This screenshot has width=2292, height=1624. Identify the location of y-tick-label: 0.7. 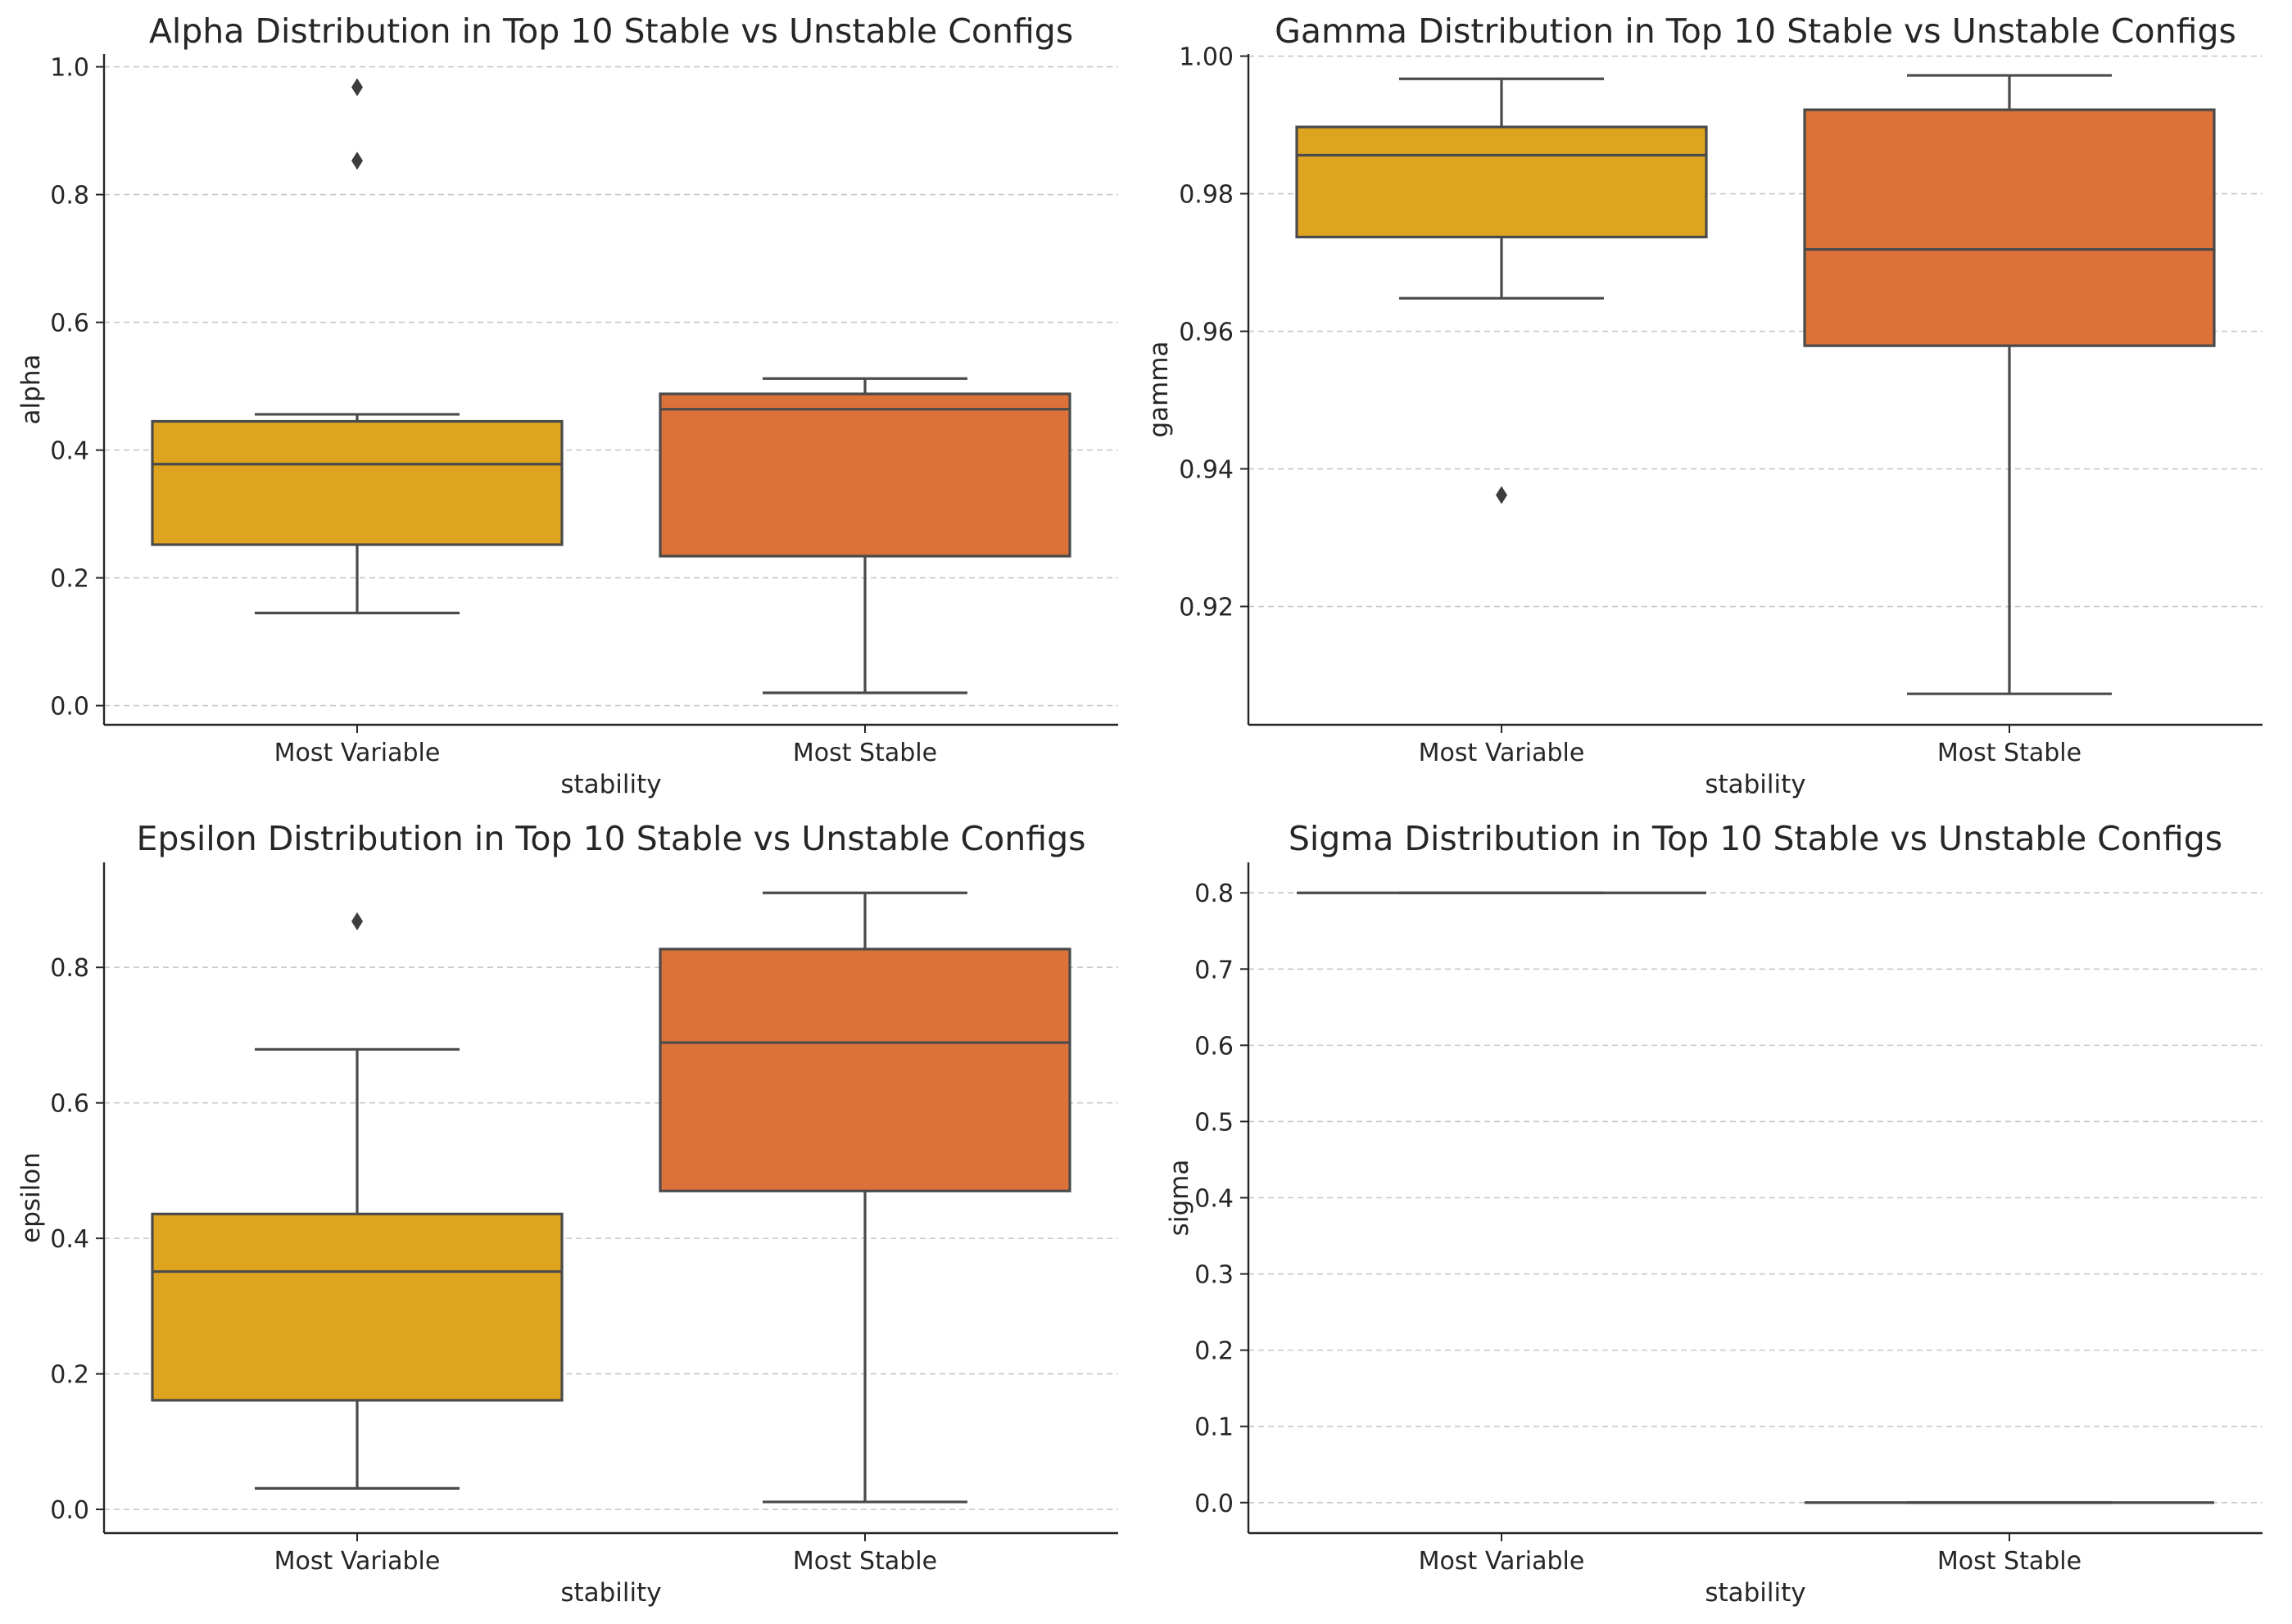
(1214, 970).